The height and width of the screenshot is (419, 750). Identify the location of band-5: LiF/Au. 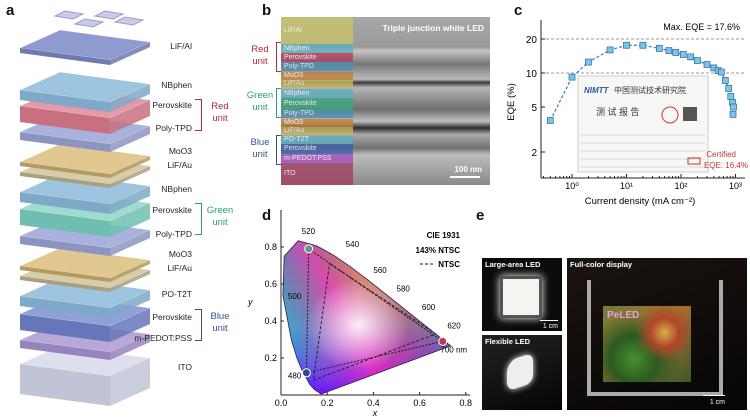
(317, 84).